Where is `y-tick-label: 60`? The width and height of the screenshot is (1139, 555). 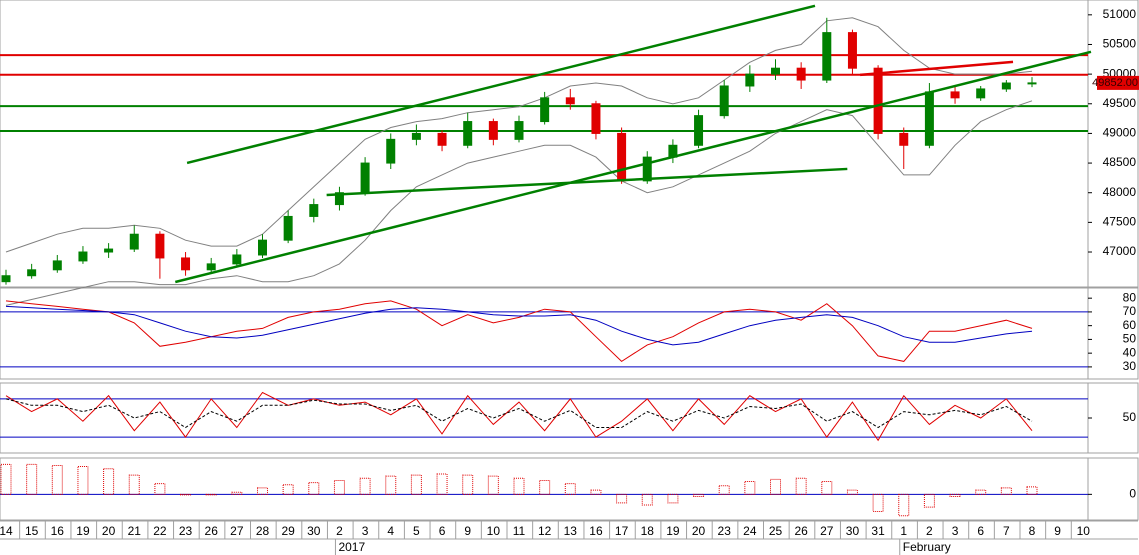 y-tick-label: 60 is located at coordinates (1130, 325).